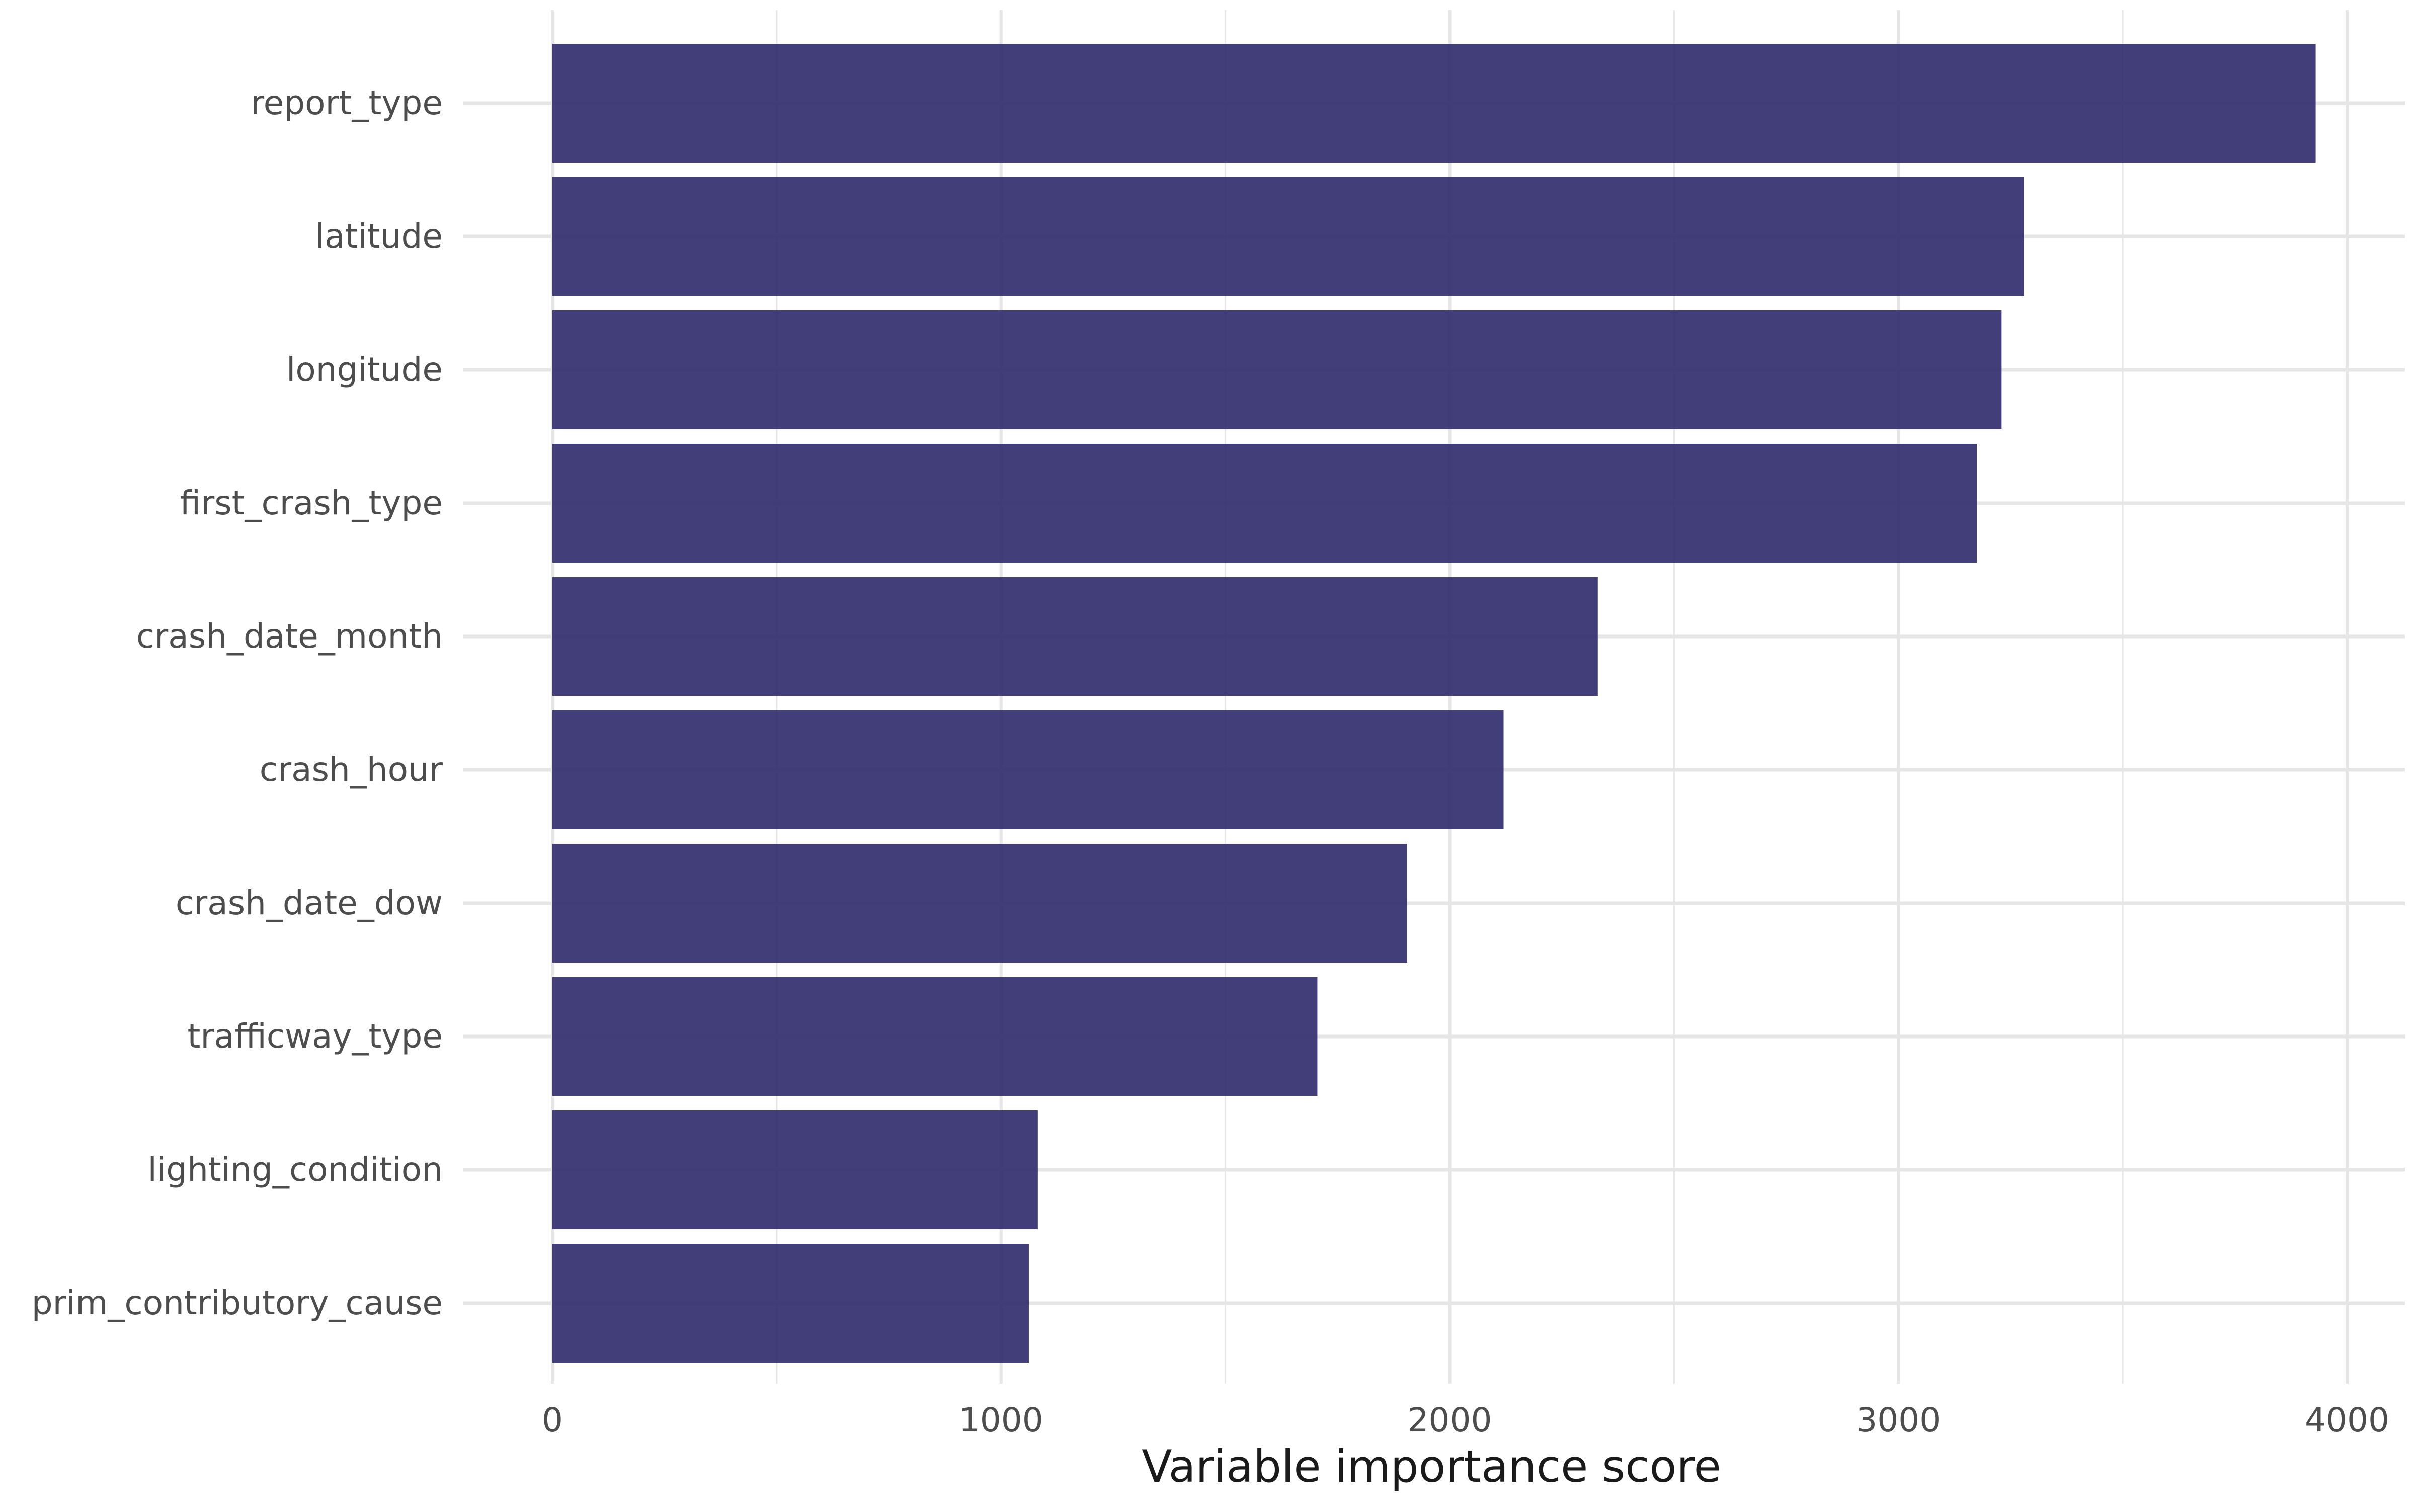 This screenshot has height=1512, width=2415. What do you see at coordinates (552, 1420) in the screenshot?
I see `x-tick-label: 0` at bounding box center [552, 1420].